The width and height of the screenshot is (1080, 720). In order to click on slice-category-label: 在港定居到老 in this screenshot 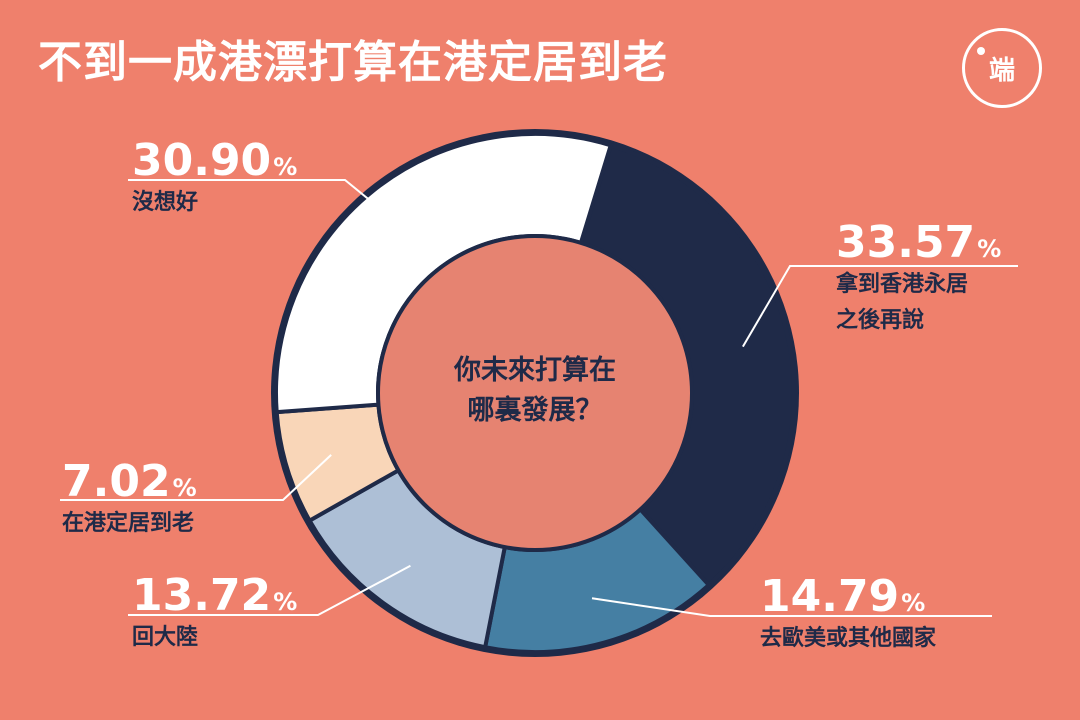, I will do `click(128, 523)`.